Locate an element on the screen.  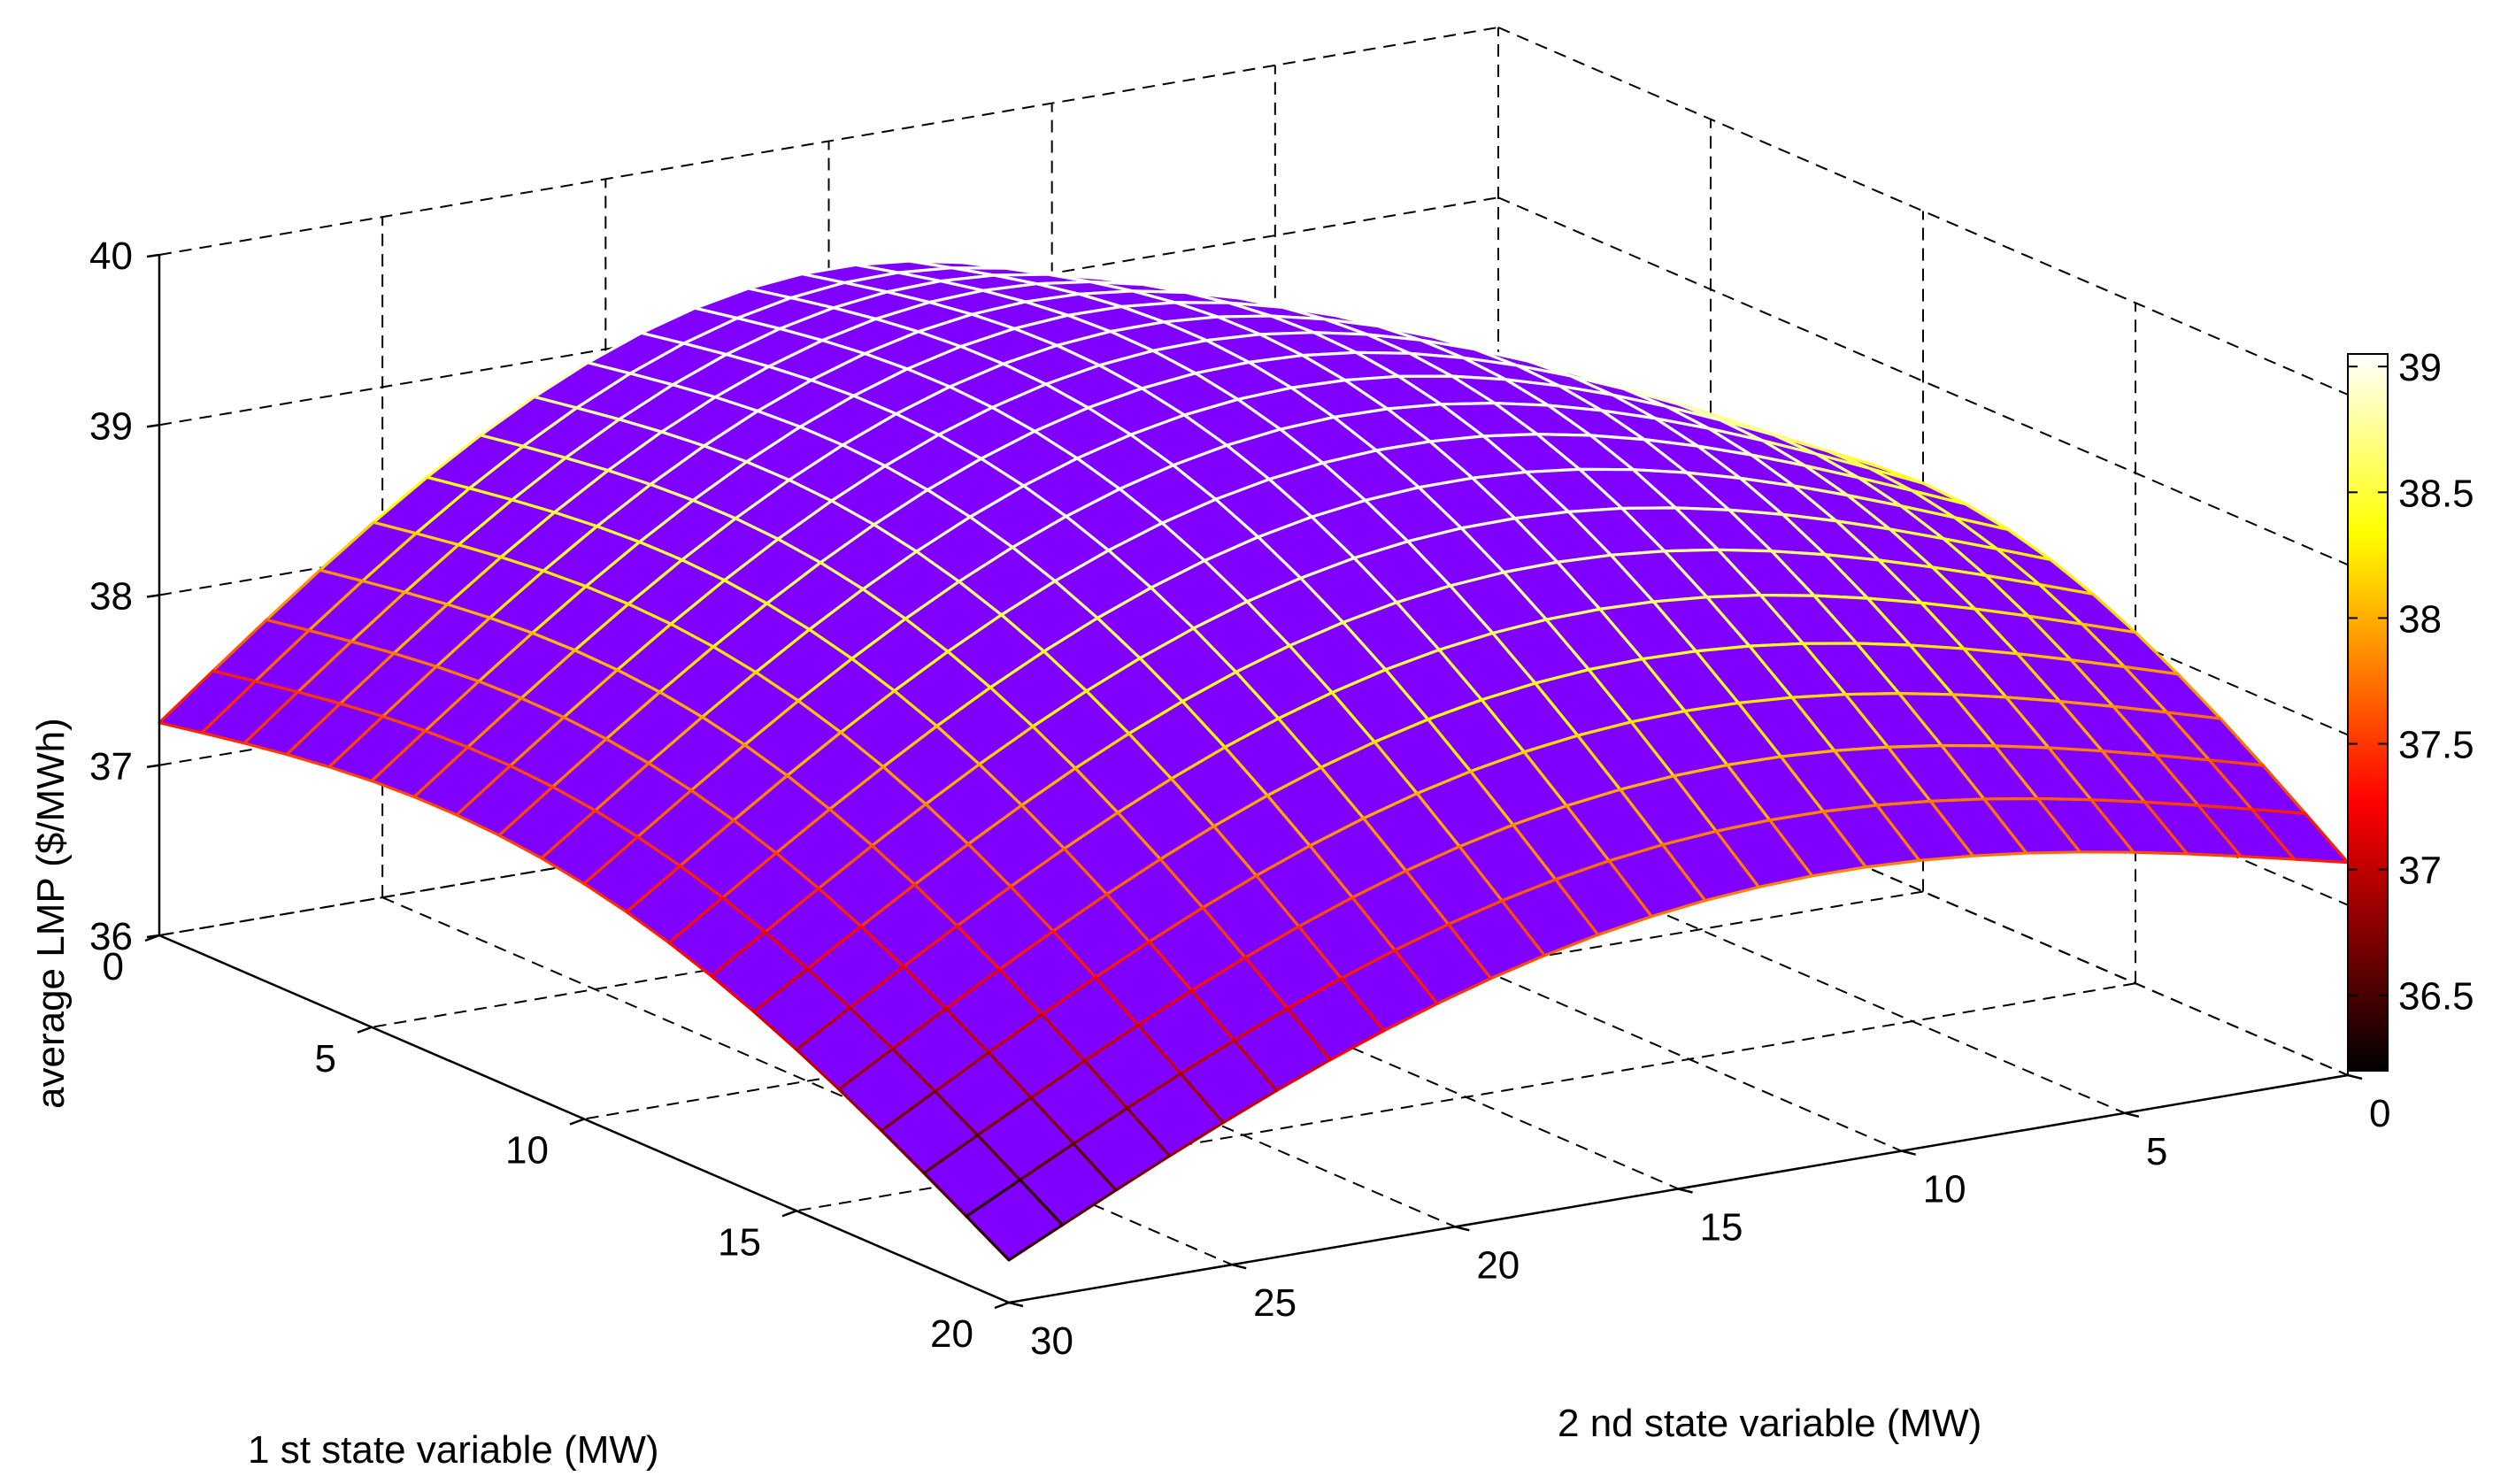
z-tick-label: 38 is located at coordinates (111, 597).